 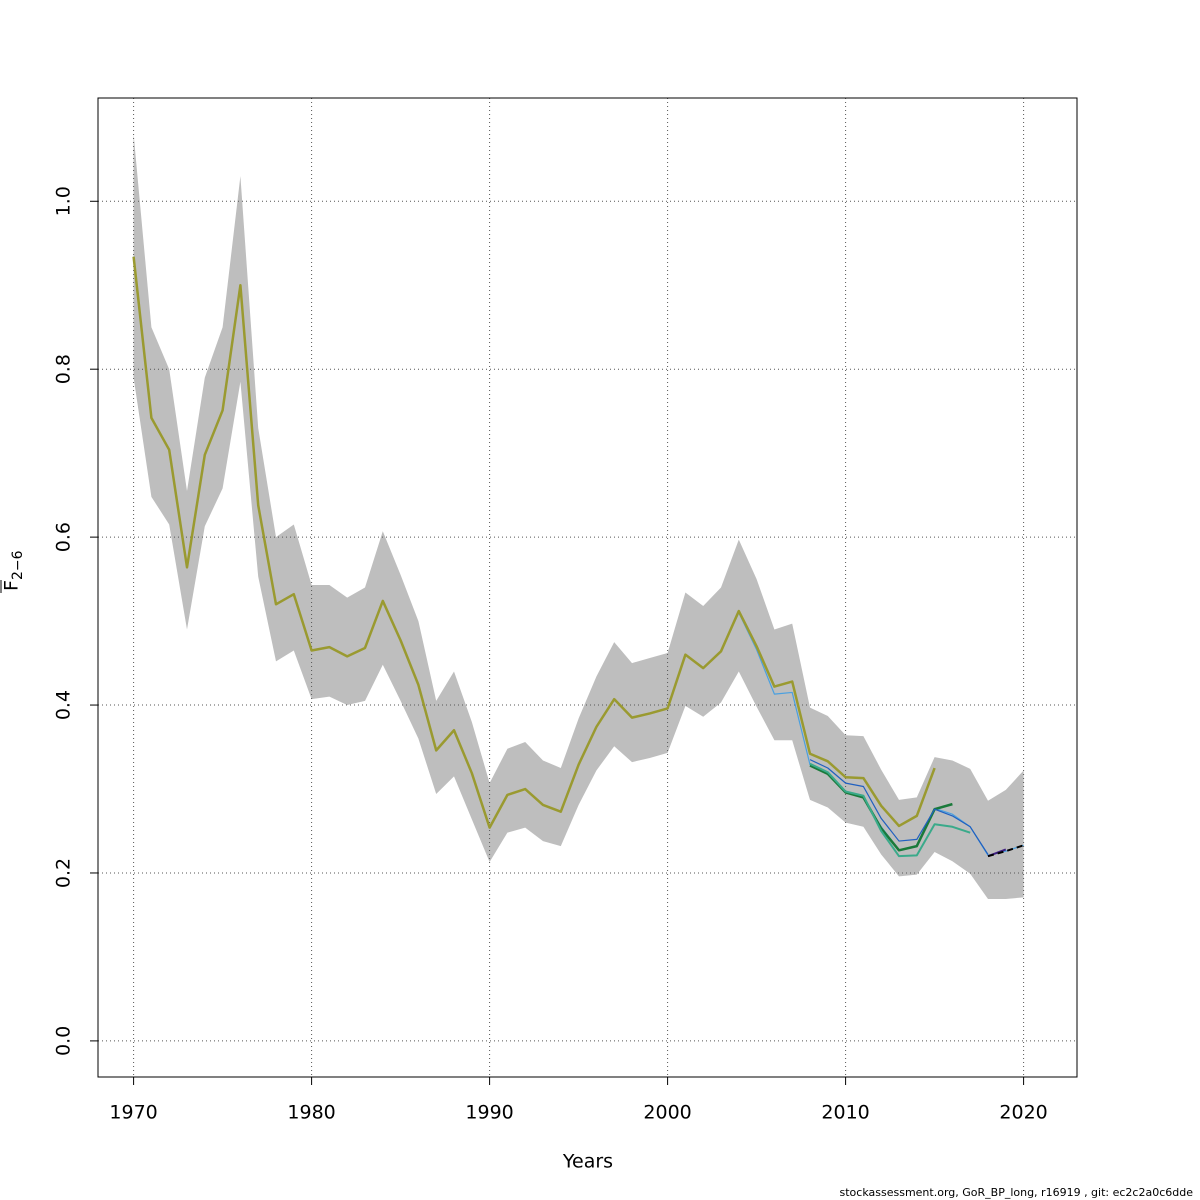 What do you see at coordinates (845, 1113) in the screenshot?
I see `x-tick-label: 2010` at bounding box center [845, 1113].